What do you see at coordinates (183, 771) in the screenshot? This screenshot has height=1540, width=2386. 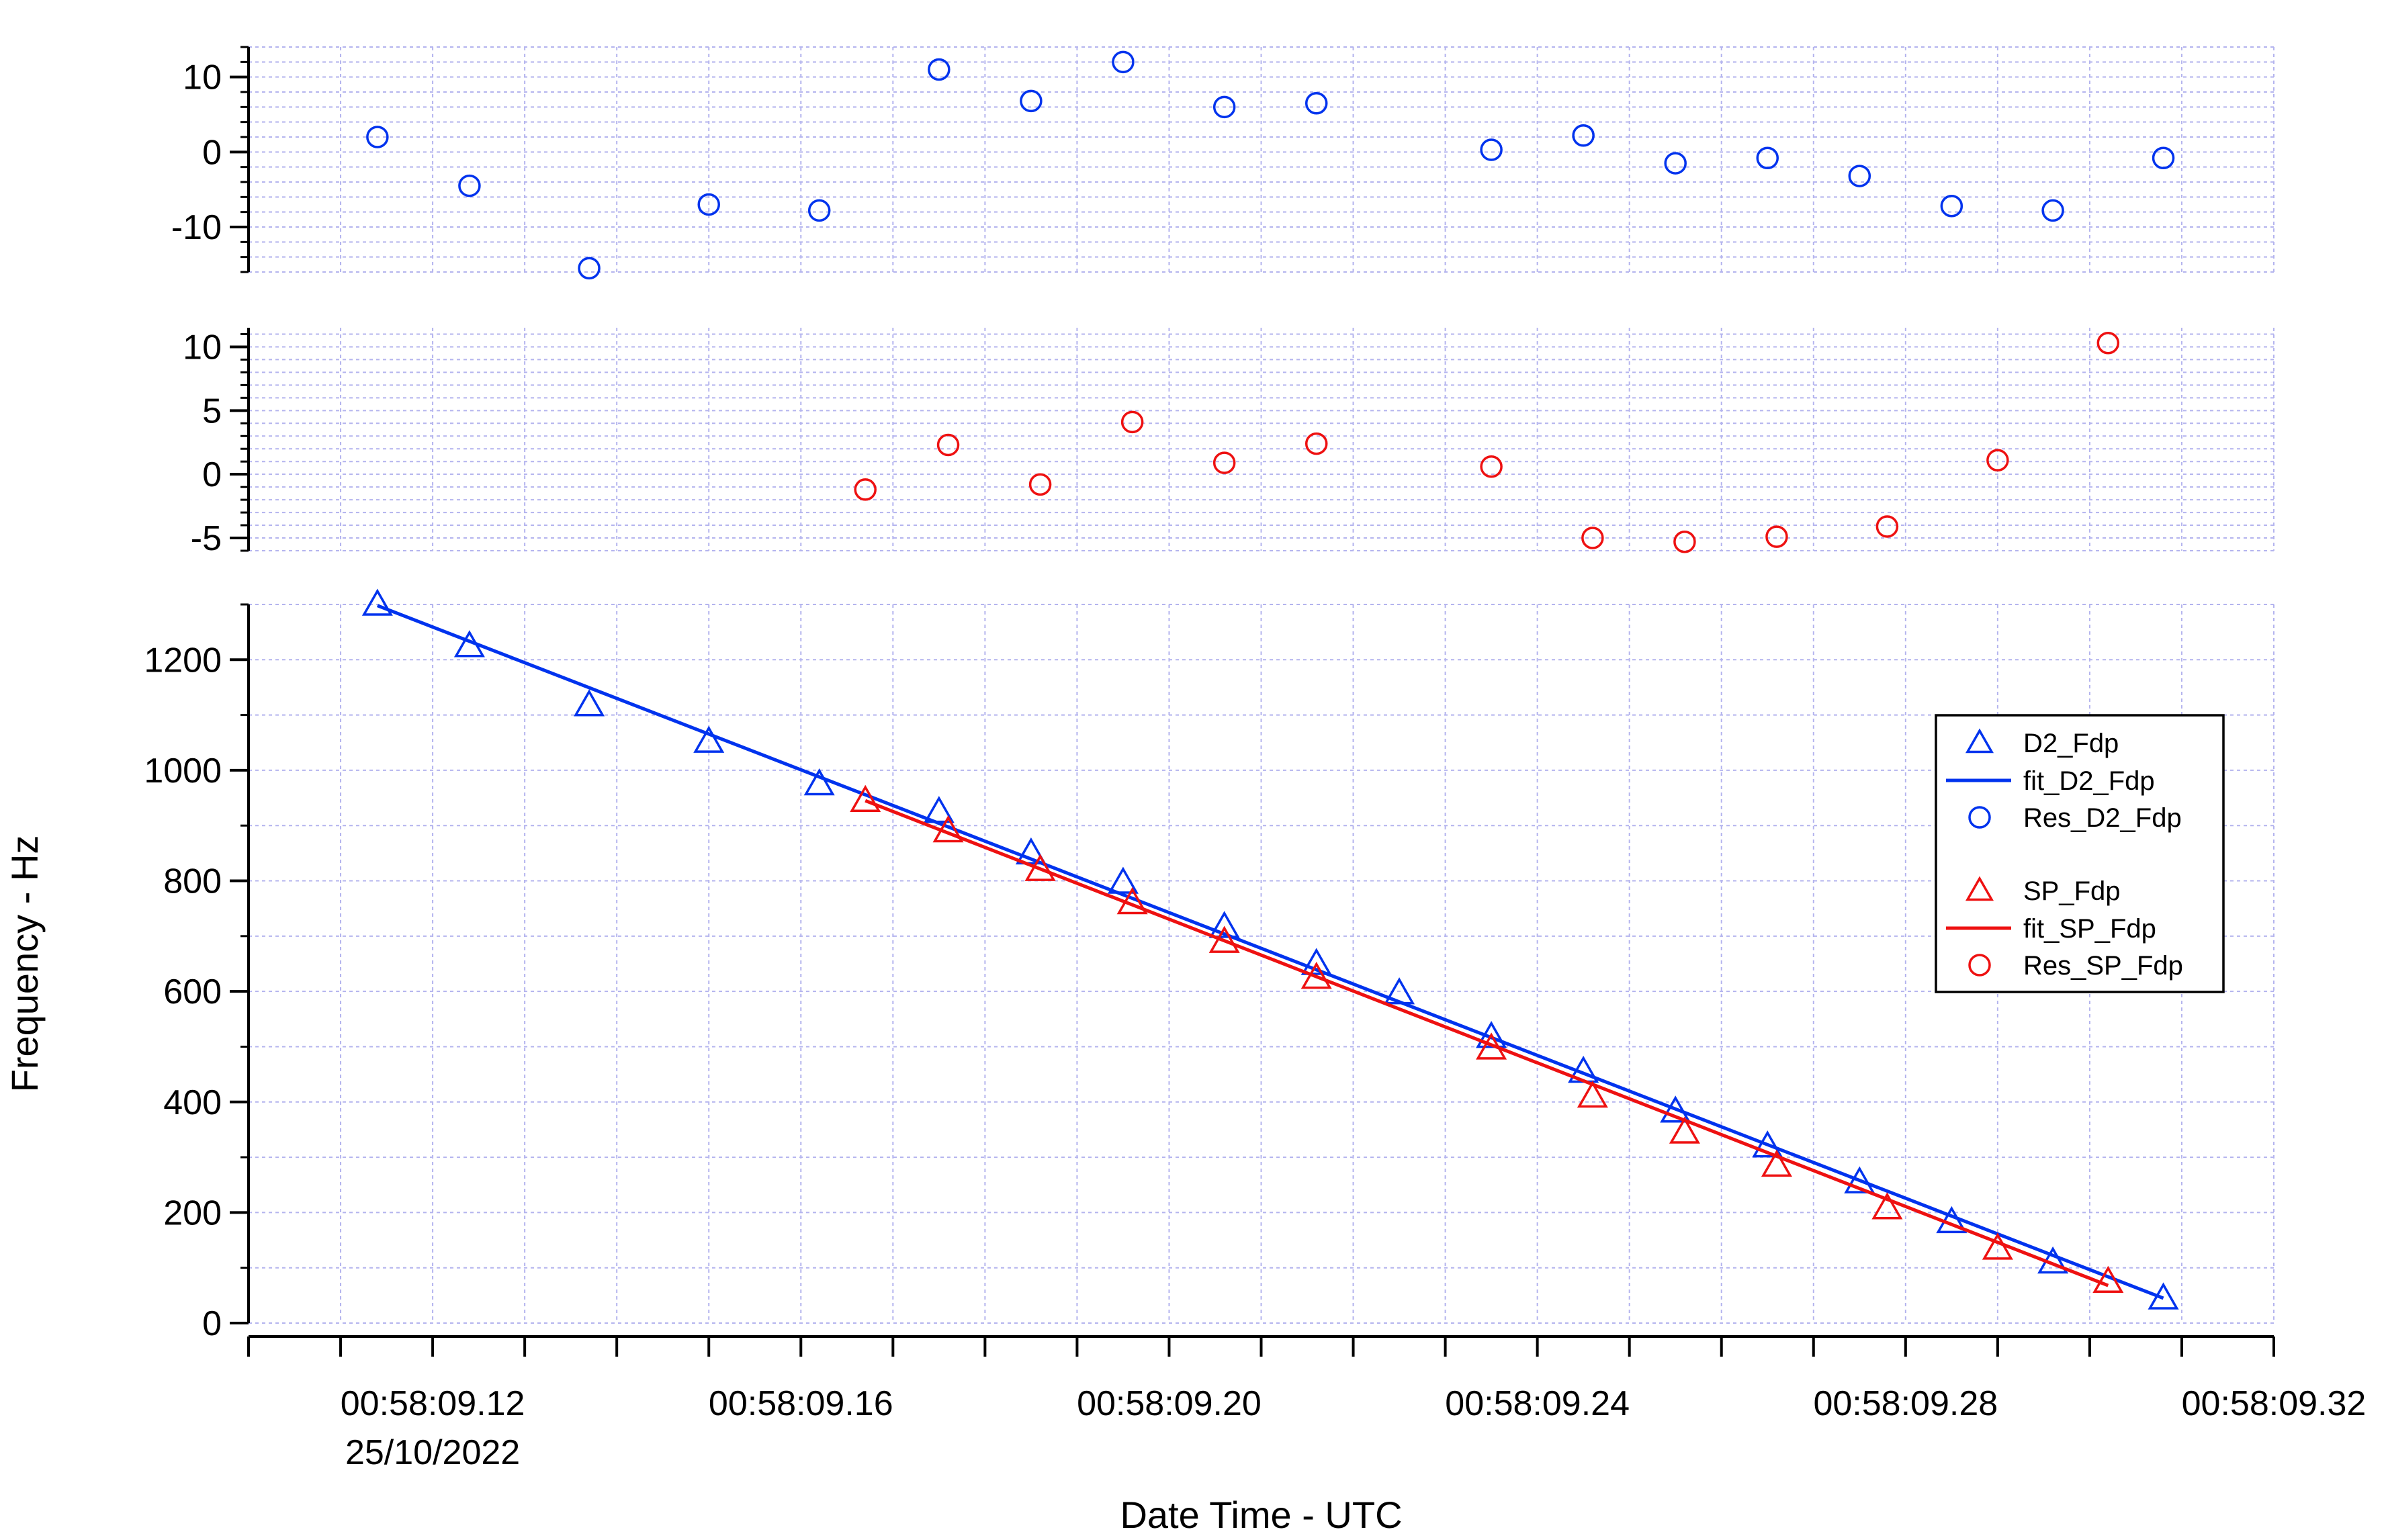 I see `y-tick-label: 1000` at bounding box center [183, 771].